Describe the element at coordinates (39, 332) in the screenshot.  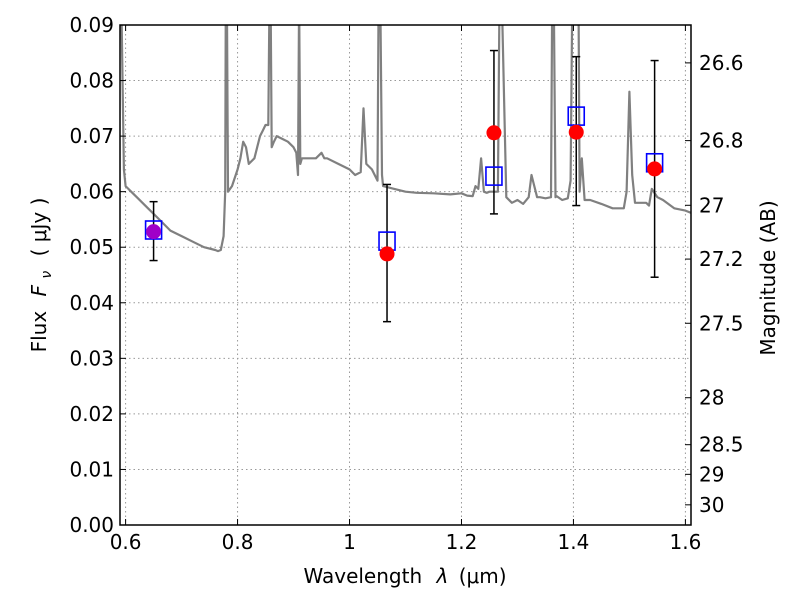
I see `y-axis-label: Flux` at that location.